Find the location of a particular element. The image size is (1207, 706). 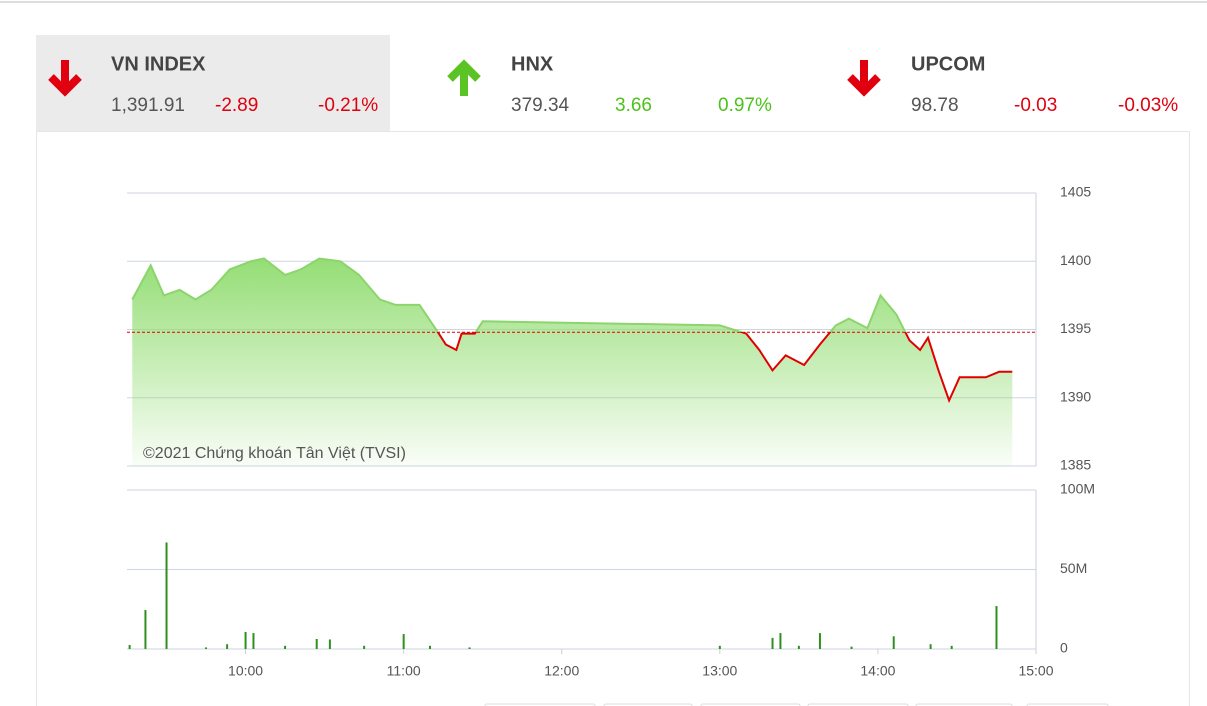

y-tick-label: 1390 is located at coordinates (1075, 396).